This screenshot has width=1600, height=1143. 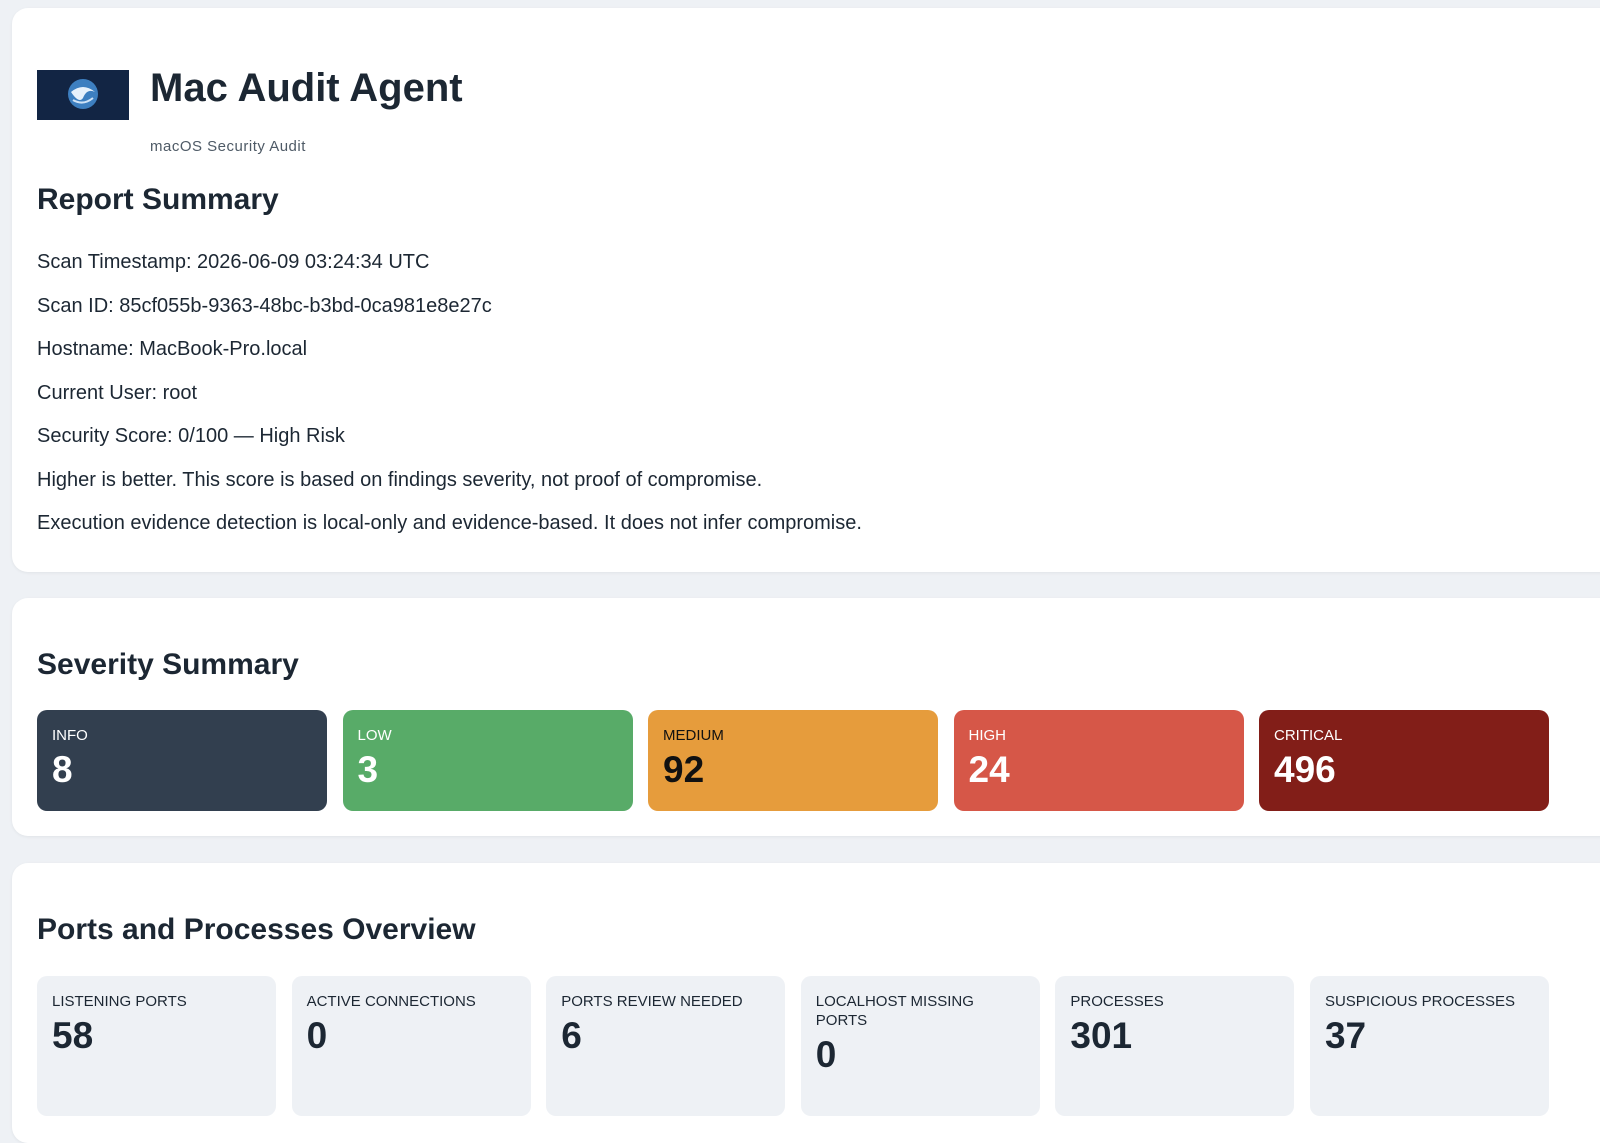 What do you see at coordinates (1404, 760) in the screenshot?
I see `stat-card: CRITICAL 496` at bounding box center [1404, 760].